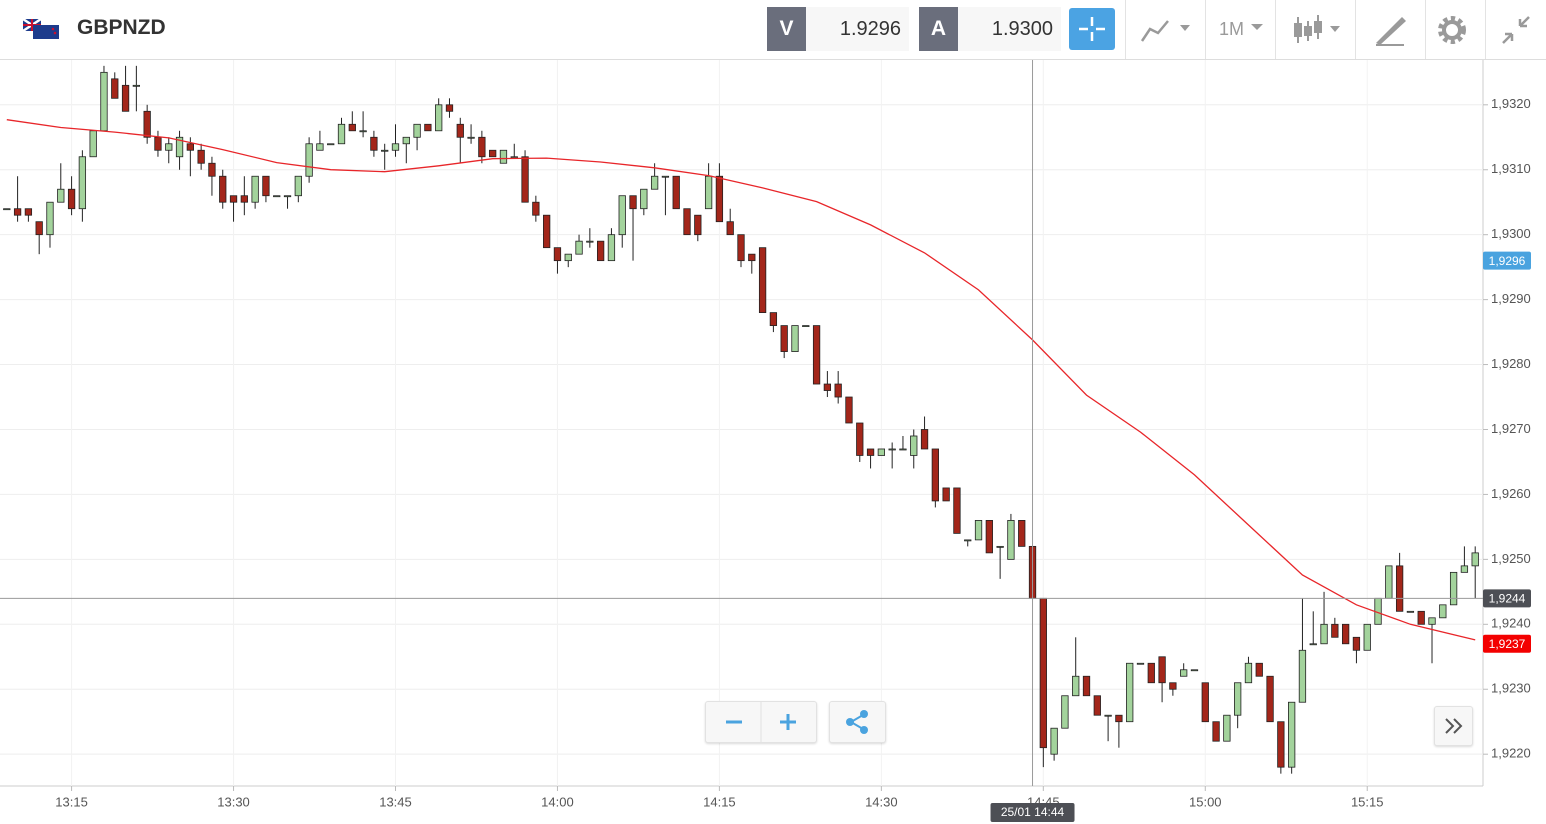  I want to click on candles-button, so click(1320, 30).